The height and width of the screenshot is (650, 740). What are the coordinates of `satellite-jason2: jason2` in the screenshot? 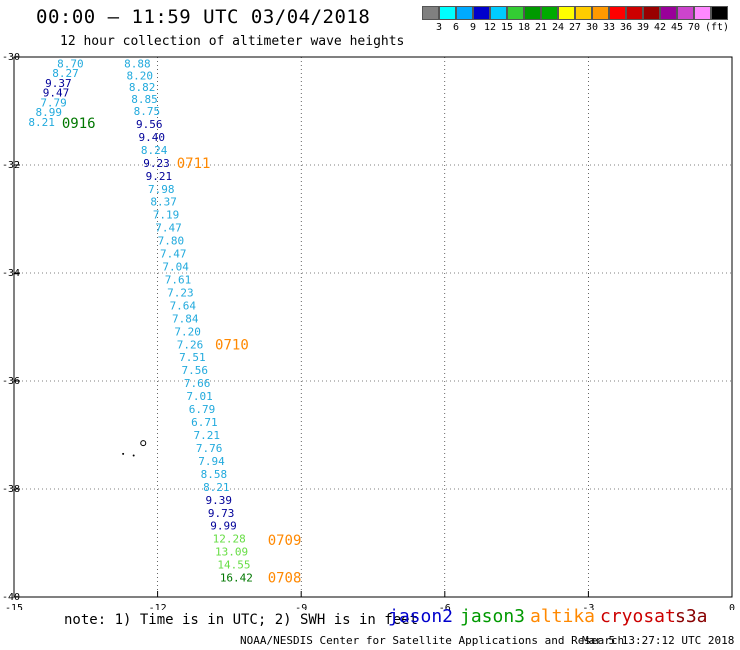 It's located at (421, 616).